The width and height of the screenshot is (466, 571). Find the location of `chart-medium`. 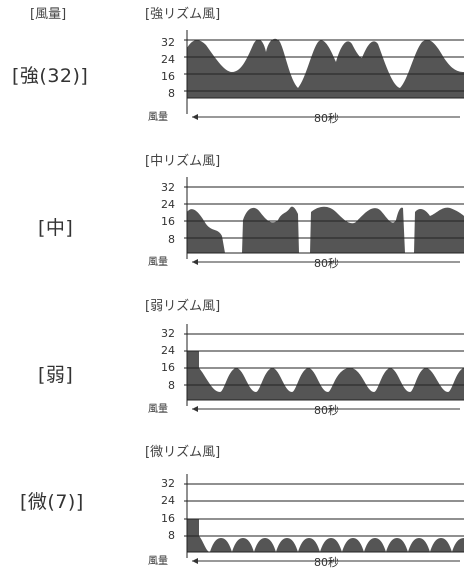

chart-medium is located at coordinates (324, 221).